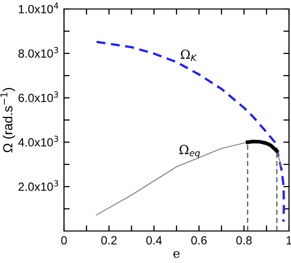 This screenshot has height=263, width=291. Describe the element at coordinates (176, 254) in the screenshot. I see `x-axis-title: e` at that location.